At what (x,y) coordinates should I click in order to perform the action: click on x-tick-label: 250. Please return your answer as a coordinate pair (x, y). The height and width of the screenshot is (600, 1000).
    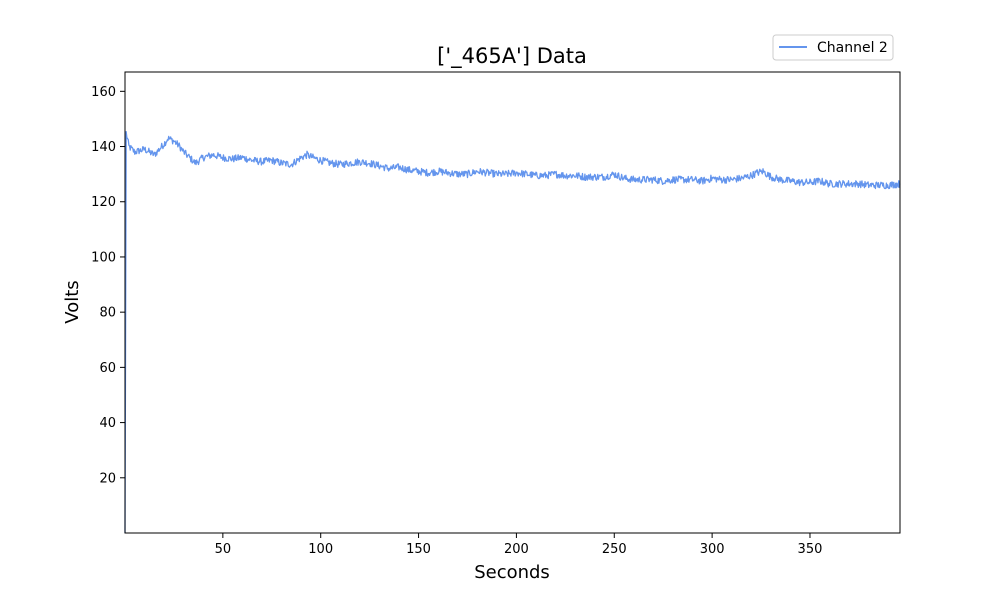
    Looking at the image, I should click on (614, 549).